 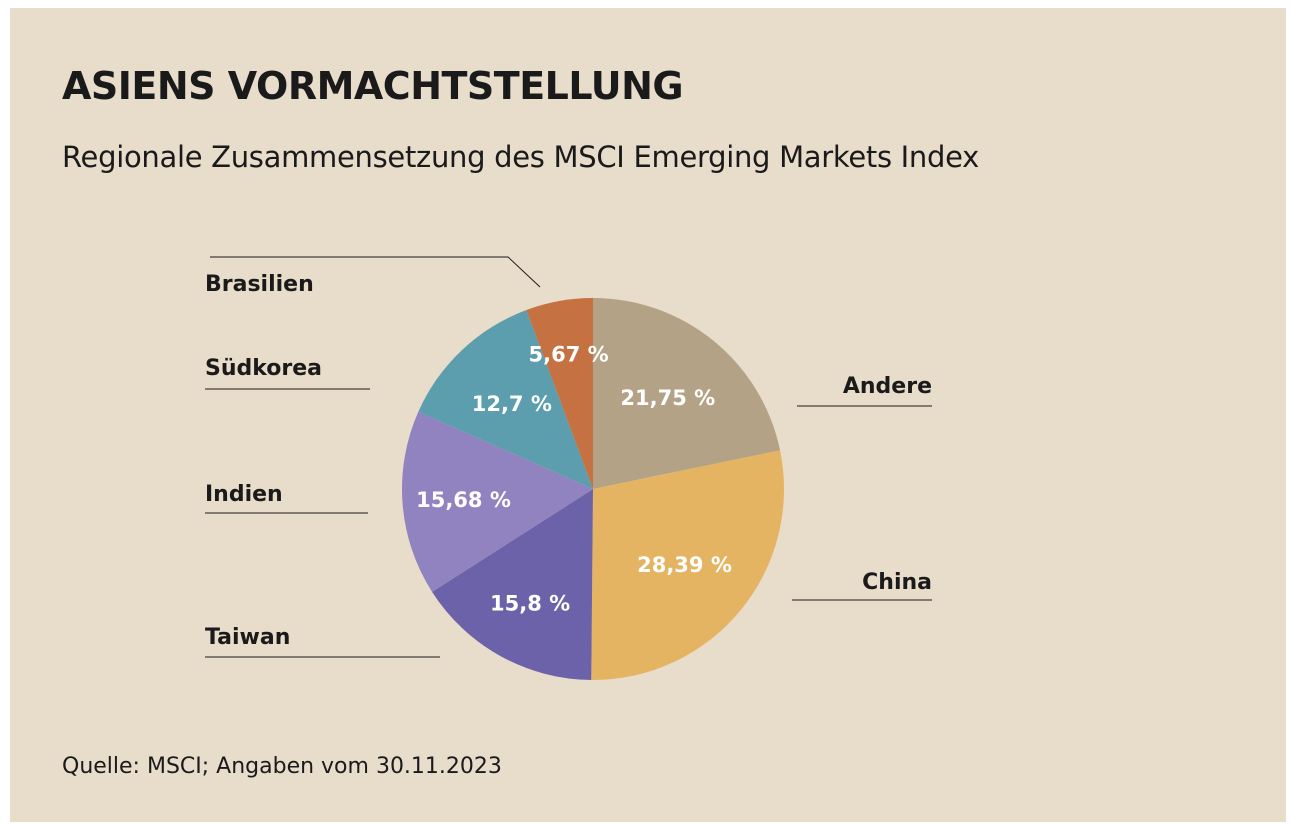 I want to click on slice-taiwan, so click(x=512, y=584).